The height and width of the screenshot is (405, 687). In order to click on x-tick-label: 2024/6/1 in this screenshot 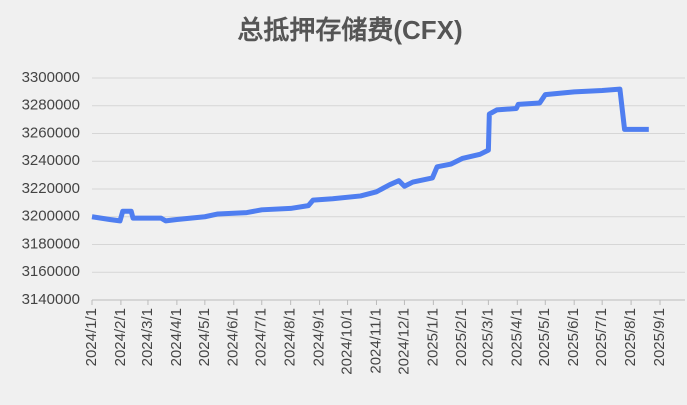, I will do `click(233, 337)`.